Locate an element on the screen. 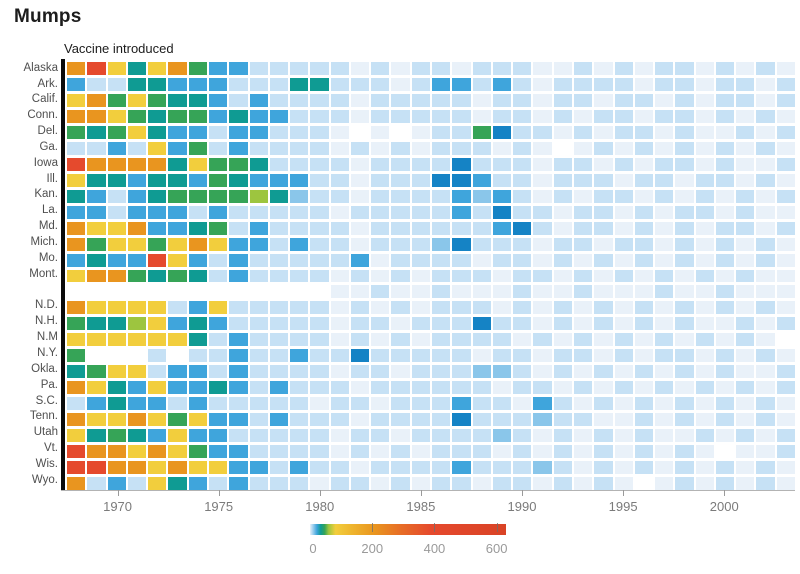  x-axis-tick is located at coordinates (118, 493).